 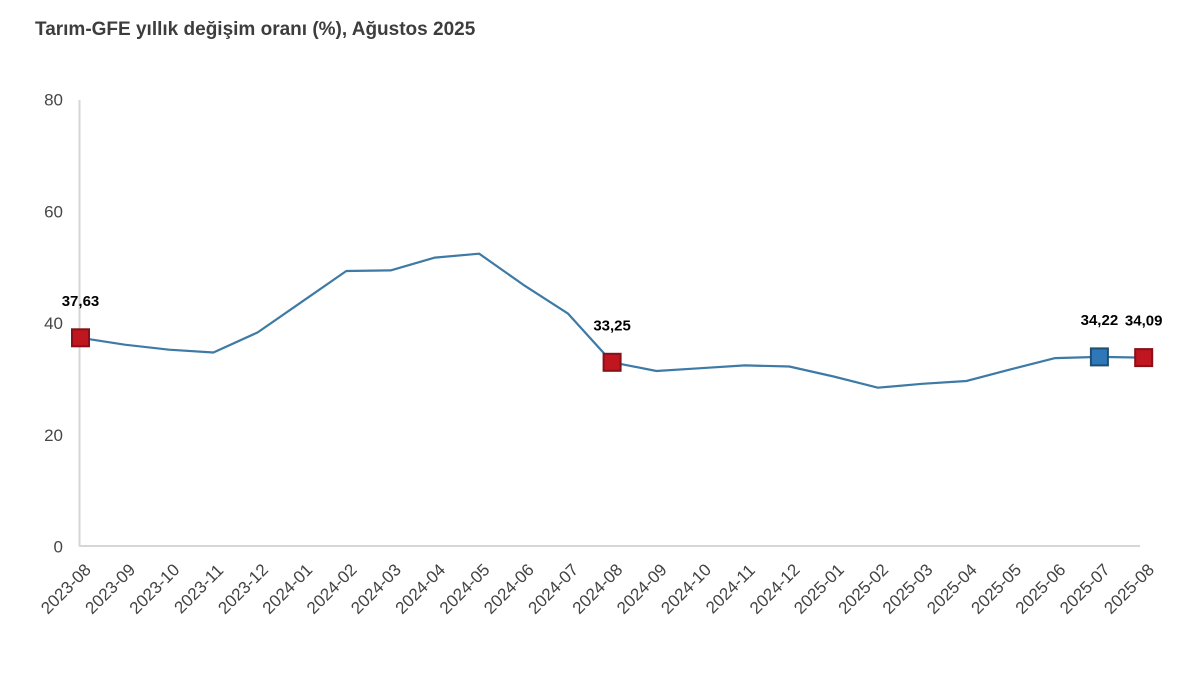 I want to click on svg-text: 0, so click(x=58, y=547).